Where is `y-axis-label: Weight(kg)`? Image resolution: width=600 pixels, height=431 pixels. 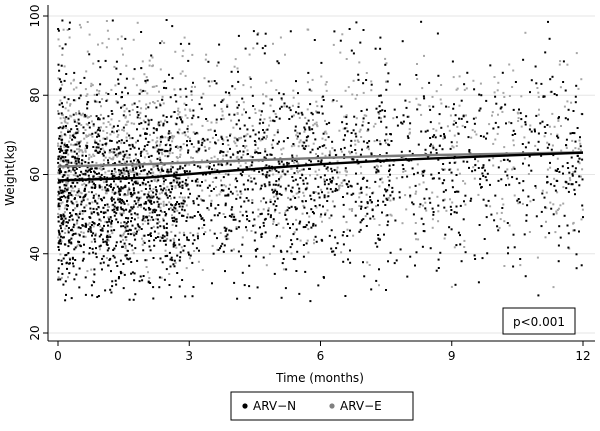
y-axis-label: Weight(kg) is located at coordinates (10, 173).